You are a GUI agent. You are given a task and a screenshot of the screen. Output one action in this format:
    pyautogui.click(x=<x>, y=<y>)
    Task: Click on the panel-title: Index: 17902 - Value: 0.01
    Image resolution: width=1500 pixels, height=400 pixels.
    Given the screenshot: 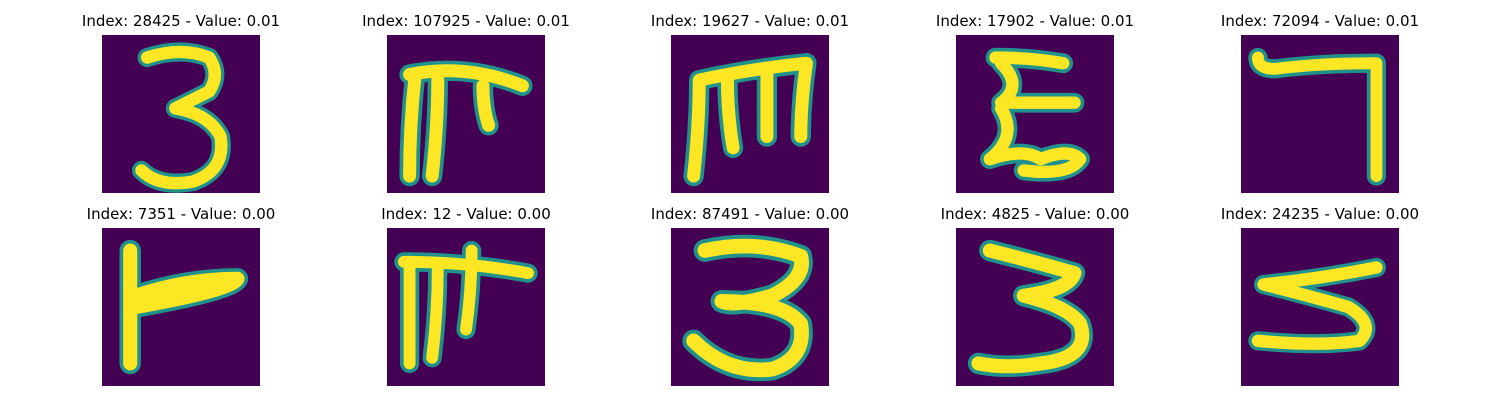 What is the action you would take?
    pyautogui.click(x=1035, y=21)
    